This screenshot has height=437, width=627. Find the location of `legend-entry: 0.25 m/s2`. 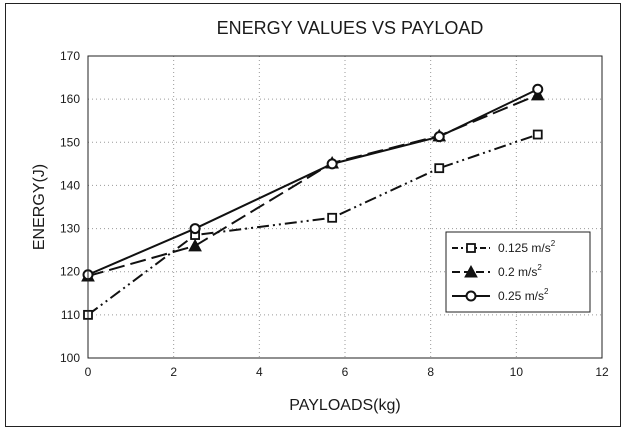

legend-entry: 0.25 m/s2 is located at coordinates (523, 295).